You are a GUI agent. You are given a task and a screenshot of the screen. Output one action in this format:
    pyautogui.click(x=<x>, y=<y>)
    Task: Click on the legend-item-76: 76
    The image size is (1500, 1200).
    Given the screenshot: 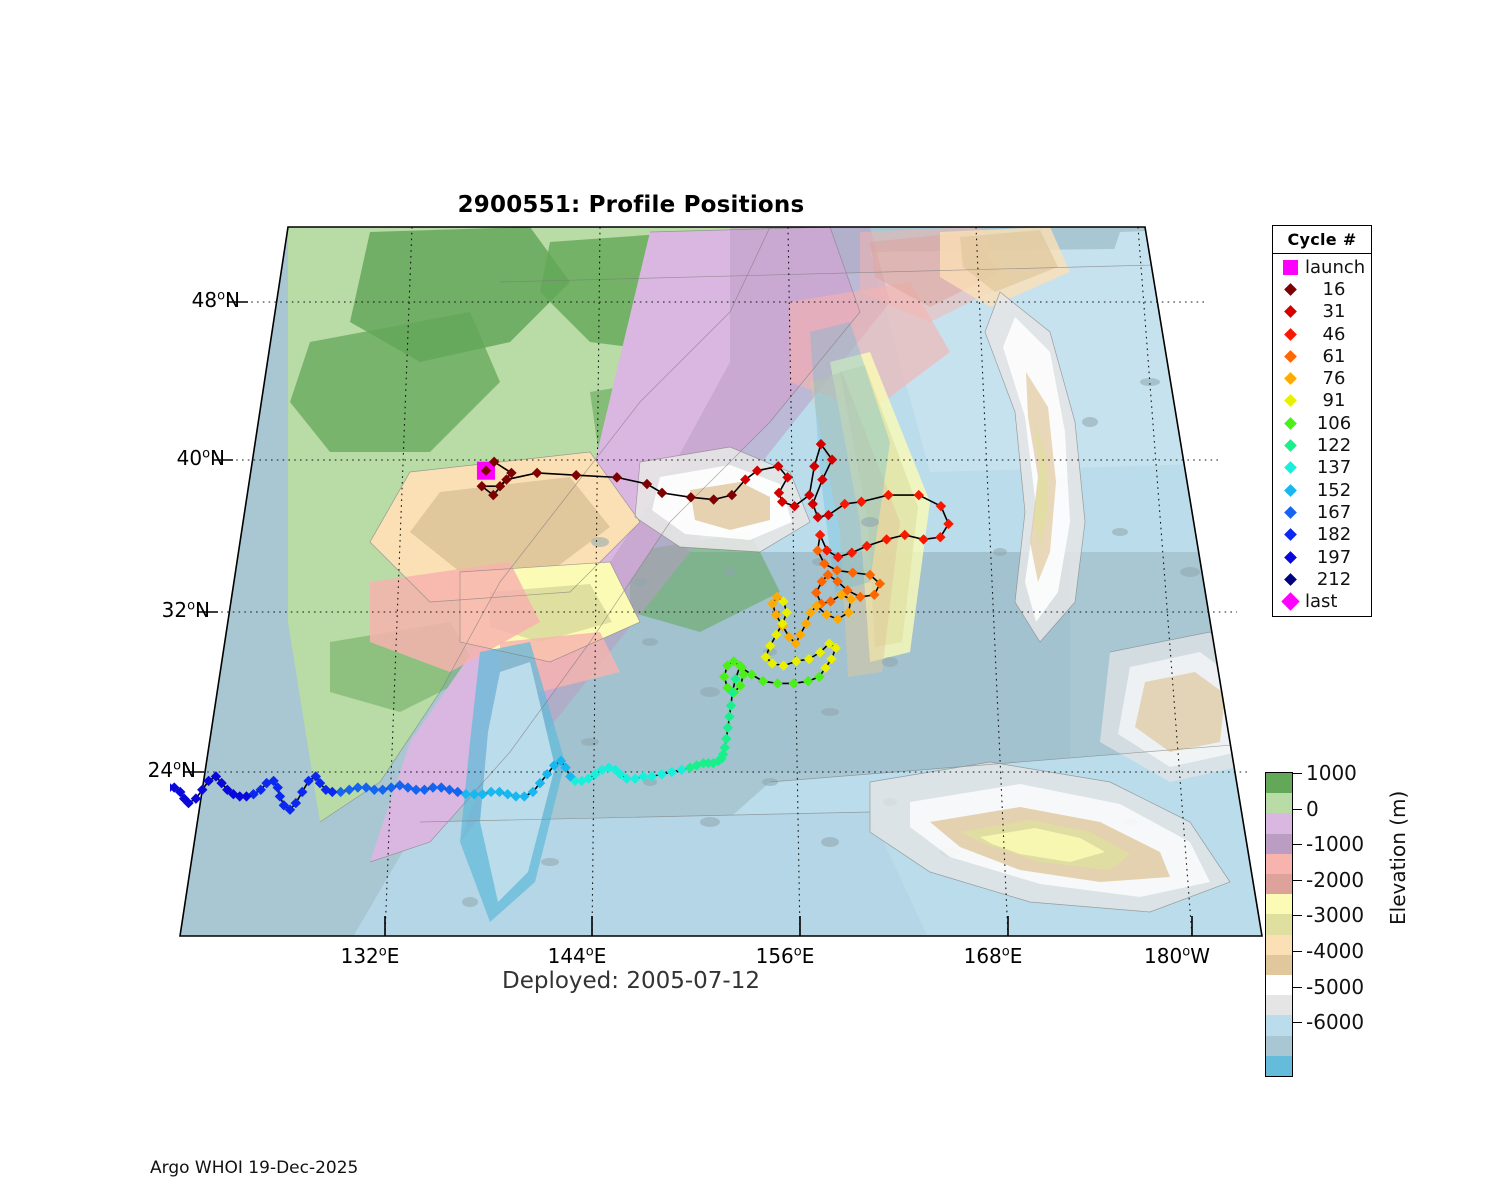 What is the action you would take?
    pyautogui.click(x=1322, y=378)
    